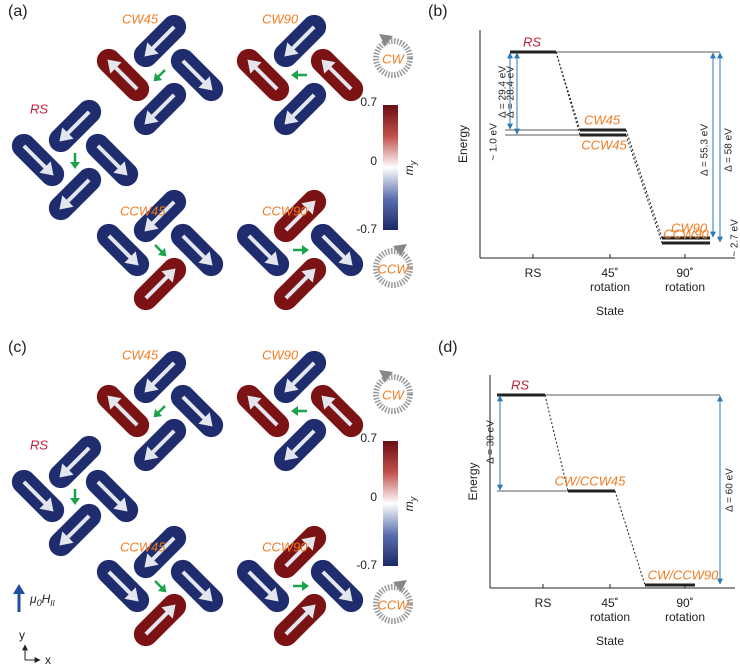 The width and height of the screenshot is (740, 668). Describe the element at coordinates (52, 603) in the screenshot. I see `field-sub2: II` at that location.